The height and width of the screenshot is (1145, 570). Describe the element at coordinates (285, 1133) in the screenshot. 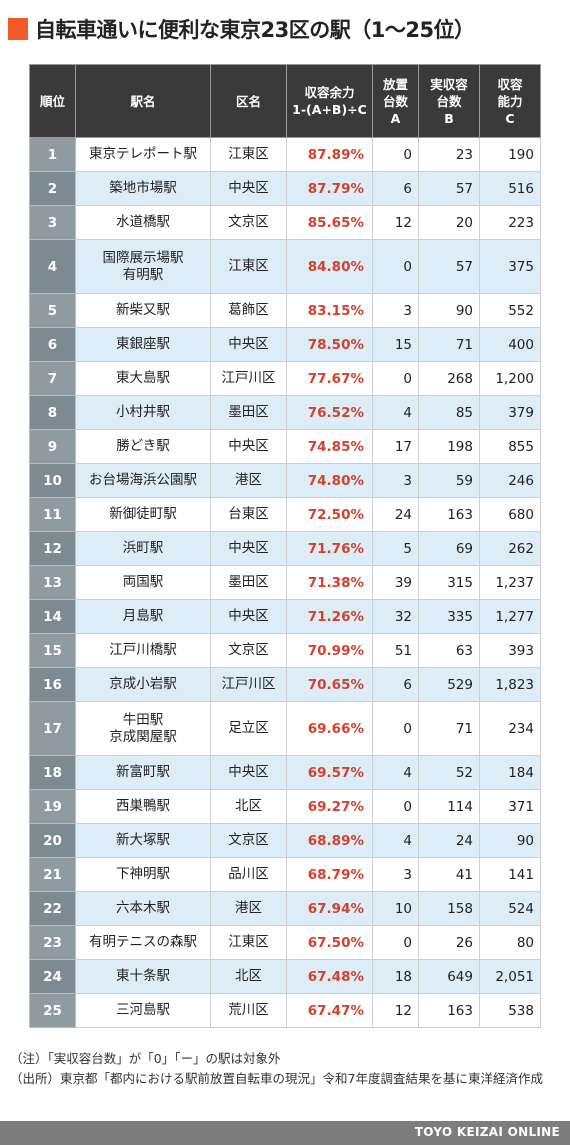

I see `footer-bar: TOYO KEIZAI ONLINE` at that location.